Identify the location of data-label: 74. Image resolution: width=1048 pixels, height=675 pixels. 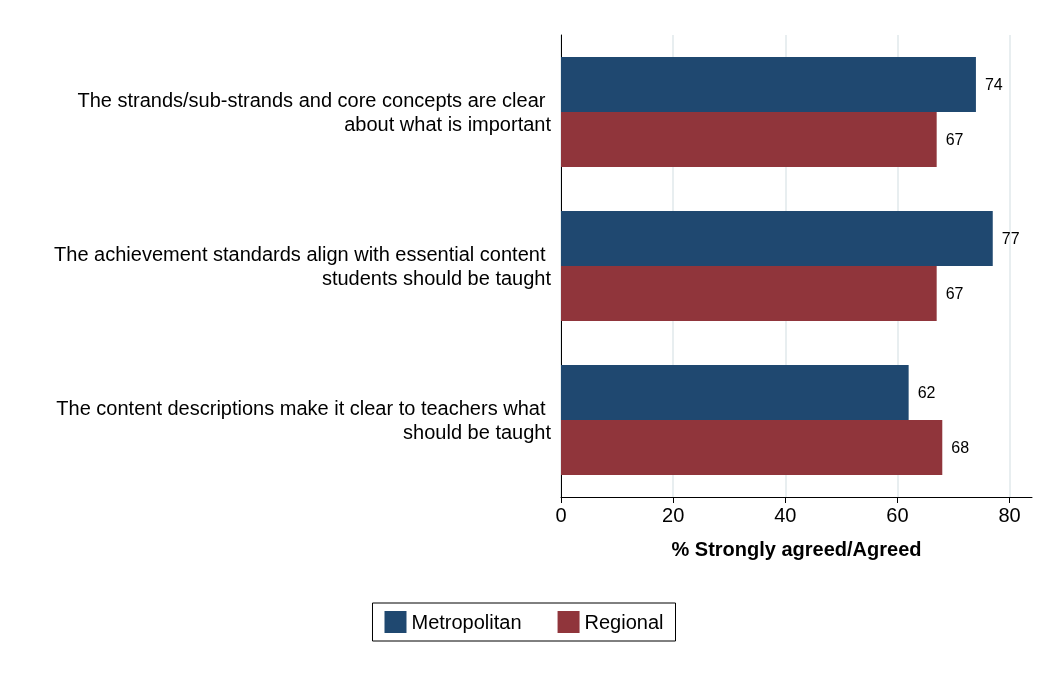
(993, 84).